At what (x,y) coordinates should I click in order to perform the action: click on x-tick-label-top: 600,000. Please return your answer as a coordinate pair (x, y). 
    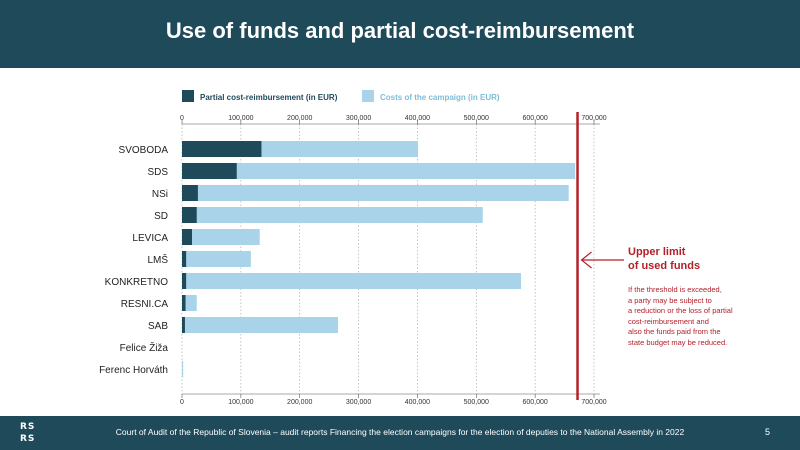
    Looking at the image, I should click on (534, 118).